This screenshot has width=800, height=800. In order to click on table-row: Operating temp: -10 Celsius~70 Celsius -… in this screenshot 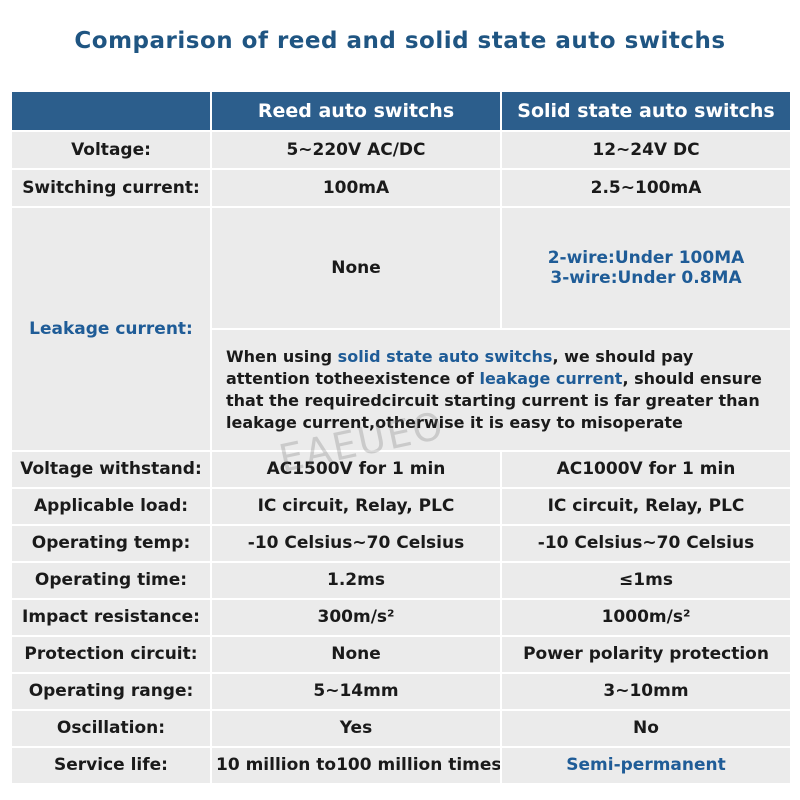, I will do `click(401, 543)`.